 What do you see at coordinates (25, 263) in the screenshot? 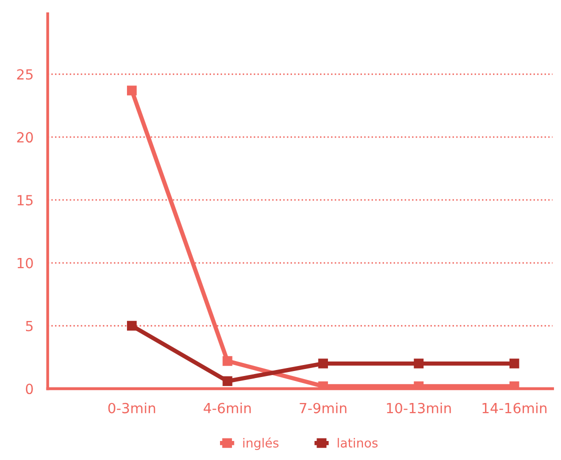
I see `y-tick-label: 10` at bounding box center [25, 263].